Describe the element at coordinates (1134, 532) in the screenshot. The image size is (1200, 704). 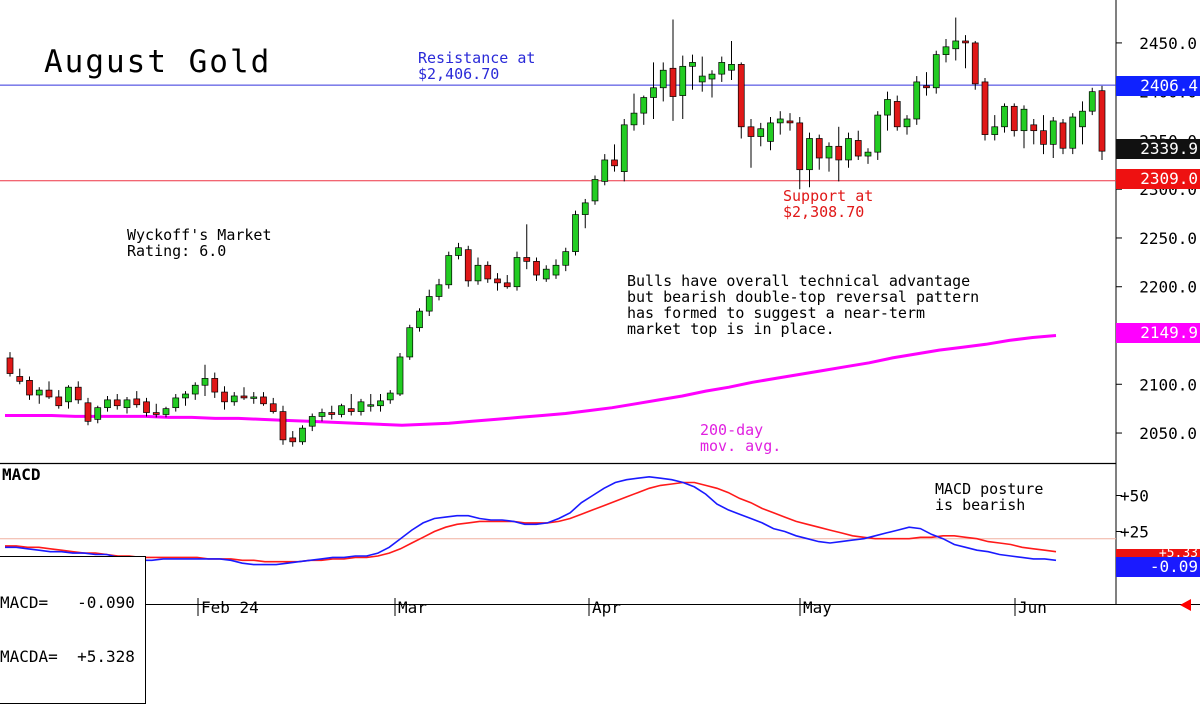
I see `macd-y-tick-label: +25` at that location.